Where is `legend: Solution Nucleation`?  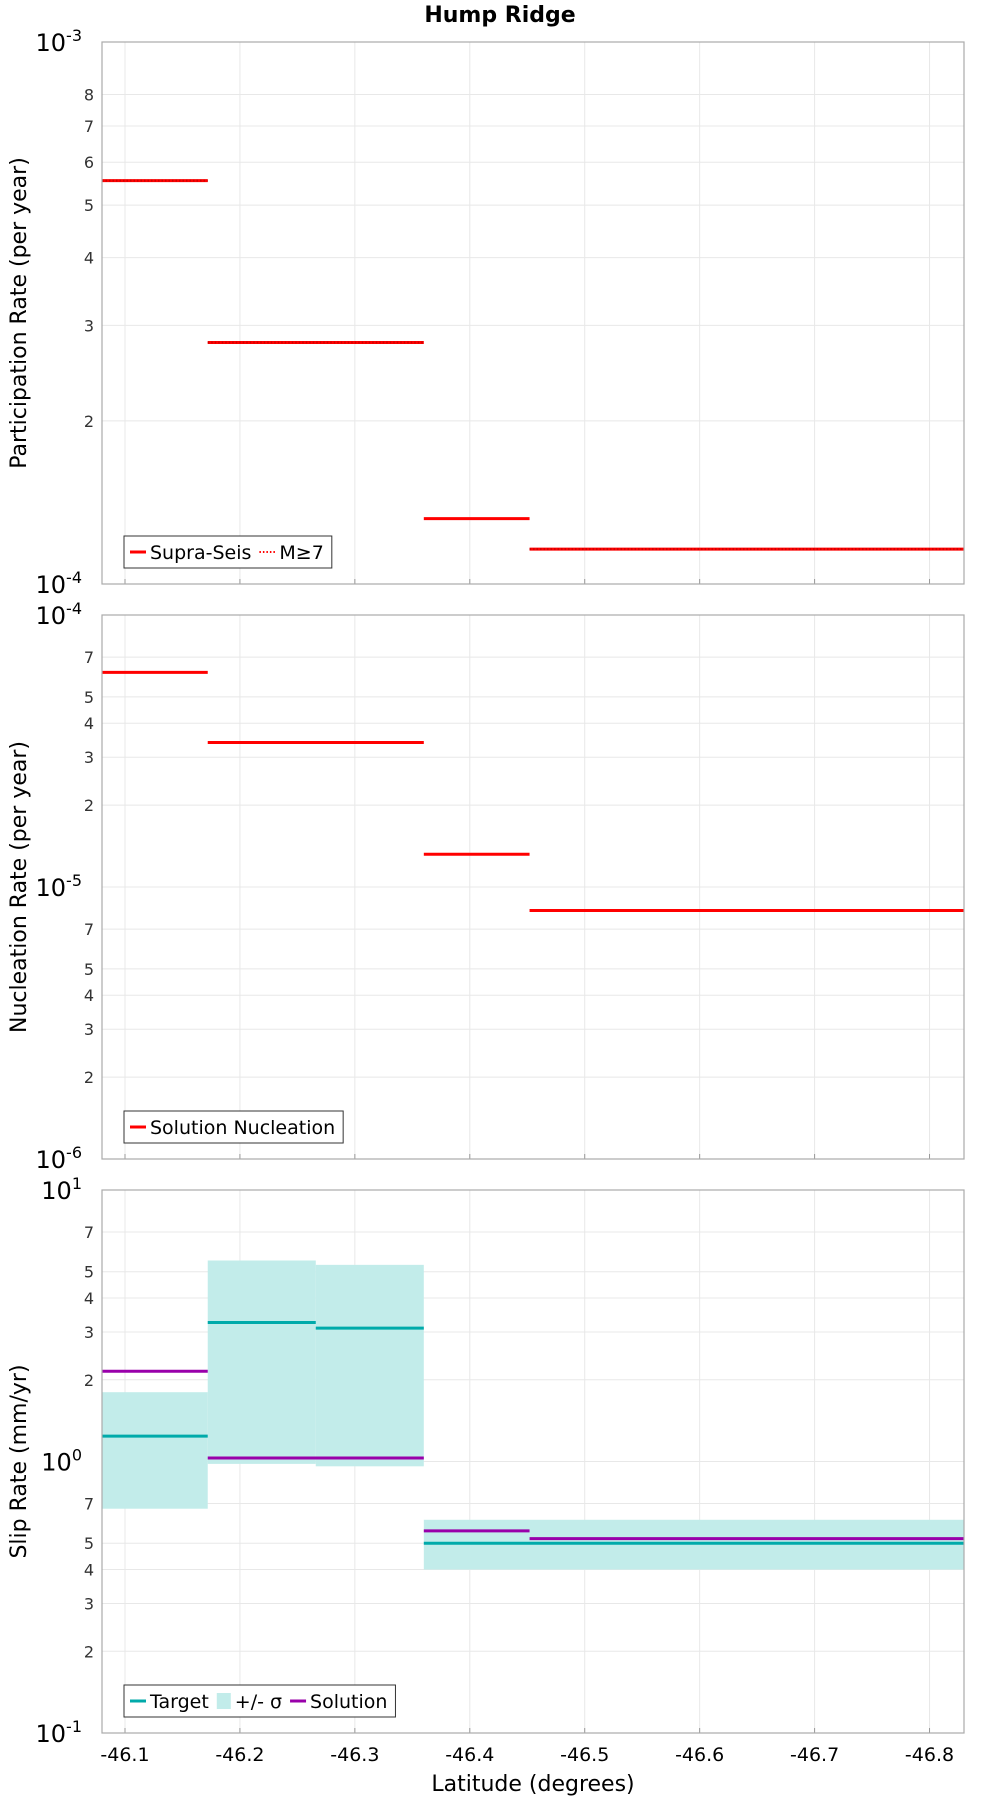 legend: Solution Nucleation is located at coordinates (233, 1127).